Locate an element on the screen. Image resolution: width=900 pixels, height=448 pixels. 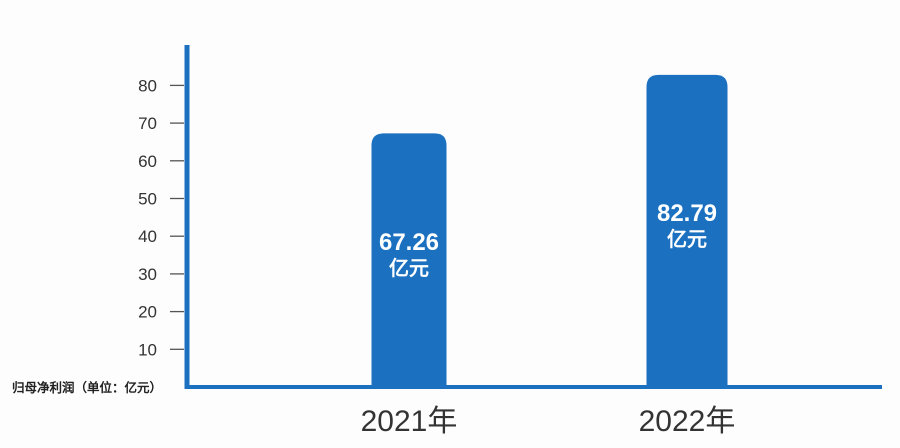
bar-2022 is located at coordinates (687, 230).